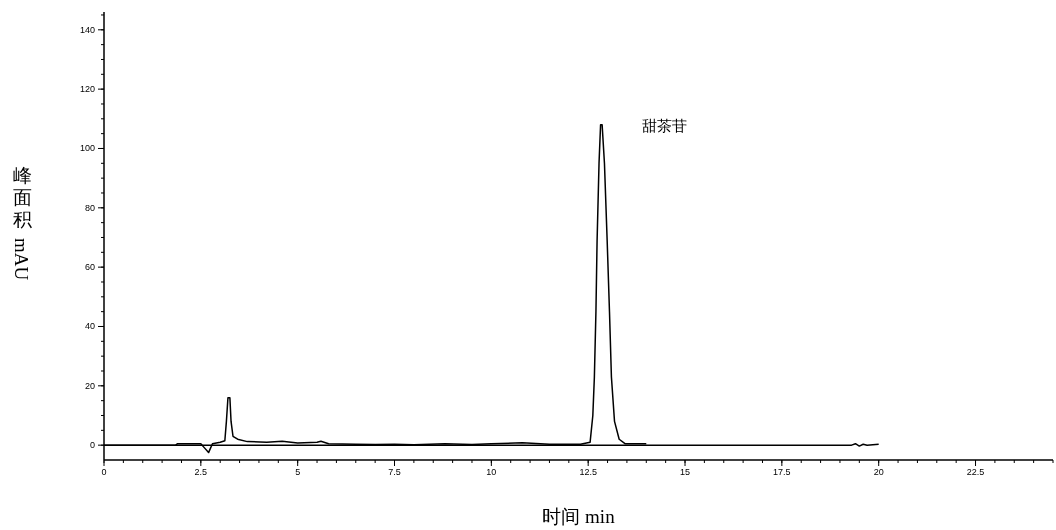  What do you see at coordinates (394, 472) in the screenshot?
I see `x-tick-label: 7.5` at bounding box center [394, 472].